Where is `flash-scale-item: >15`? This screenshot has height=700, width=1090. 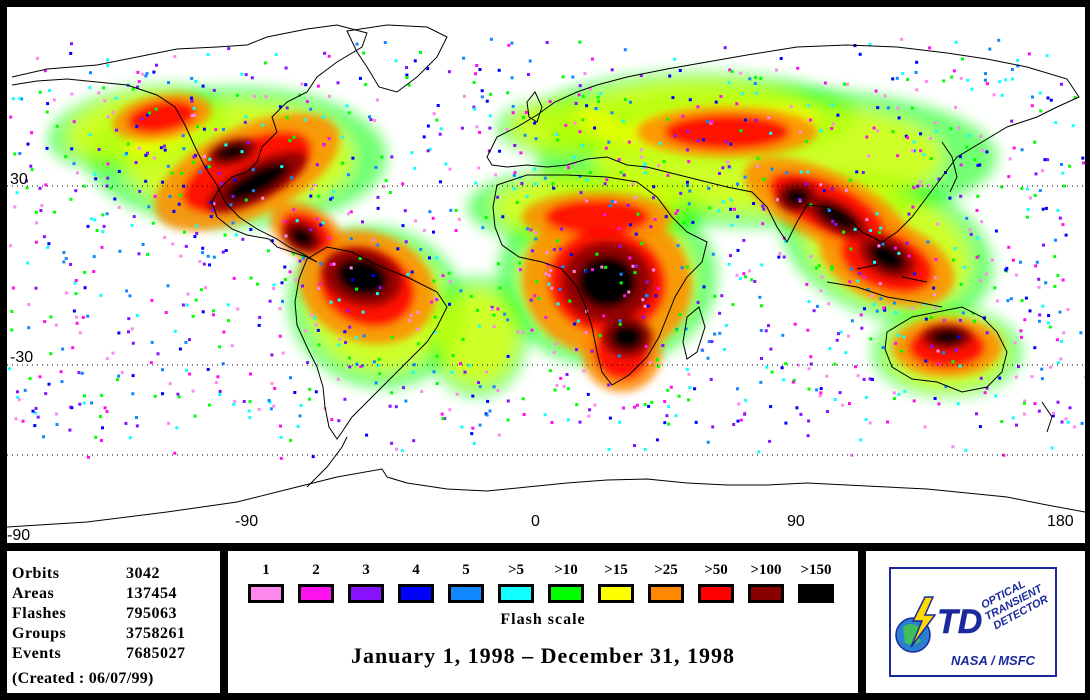
flash-scale-item: >15 is located at coordinates (616, 582).